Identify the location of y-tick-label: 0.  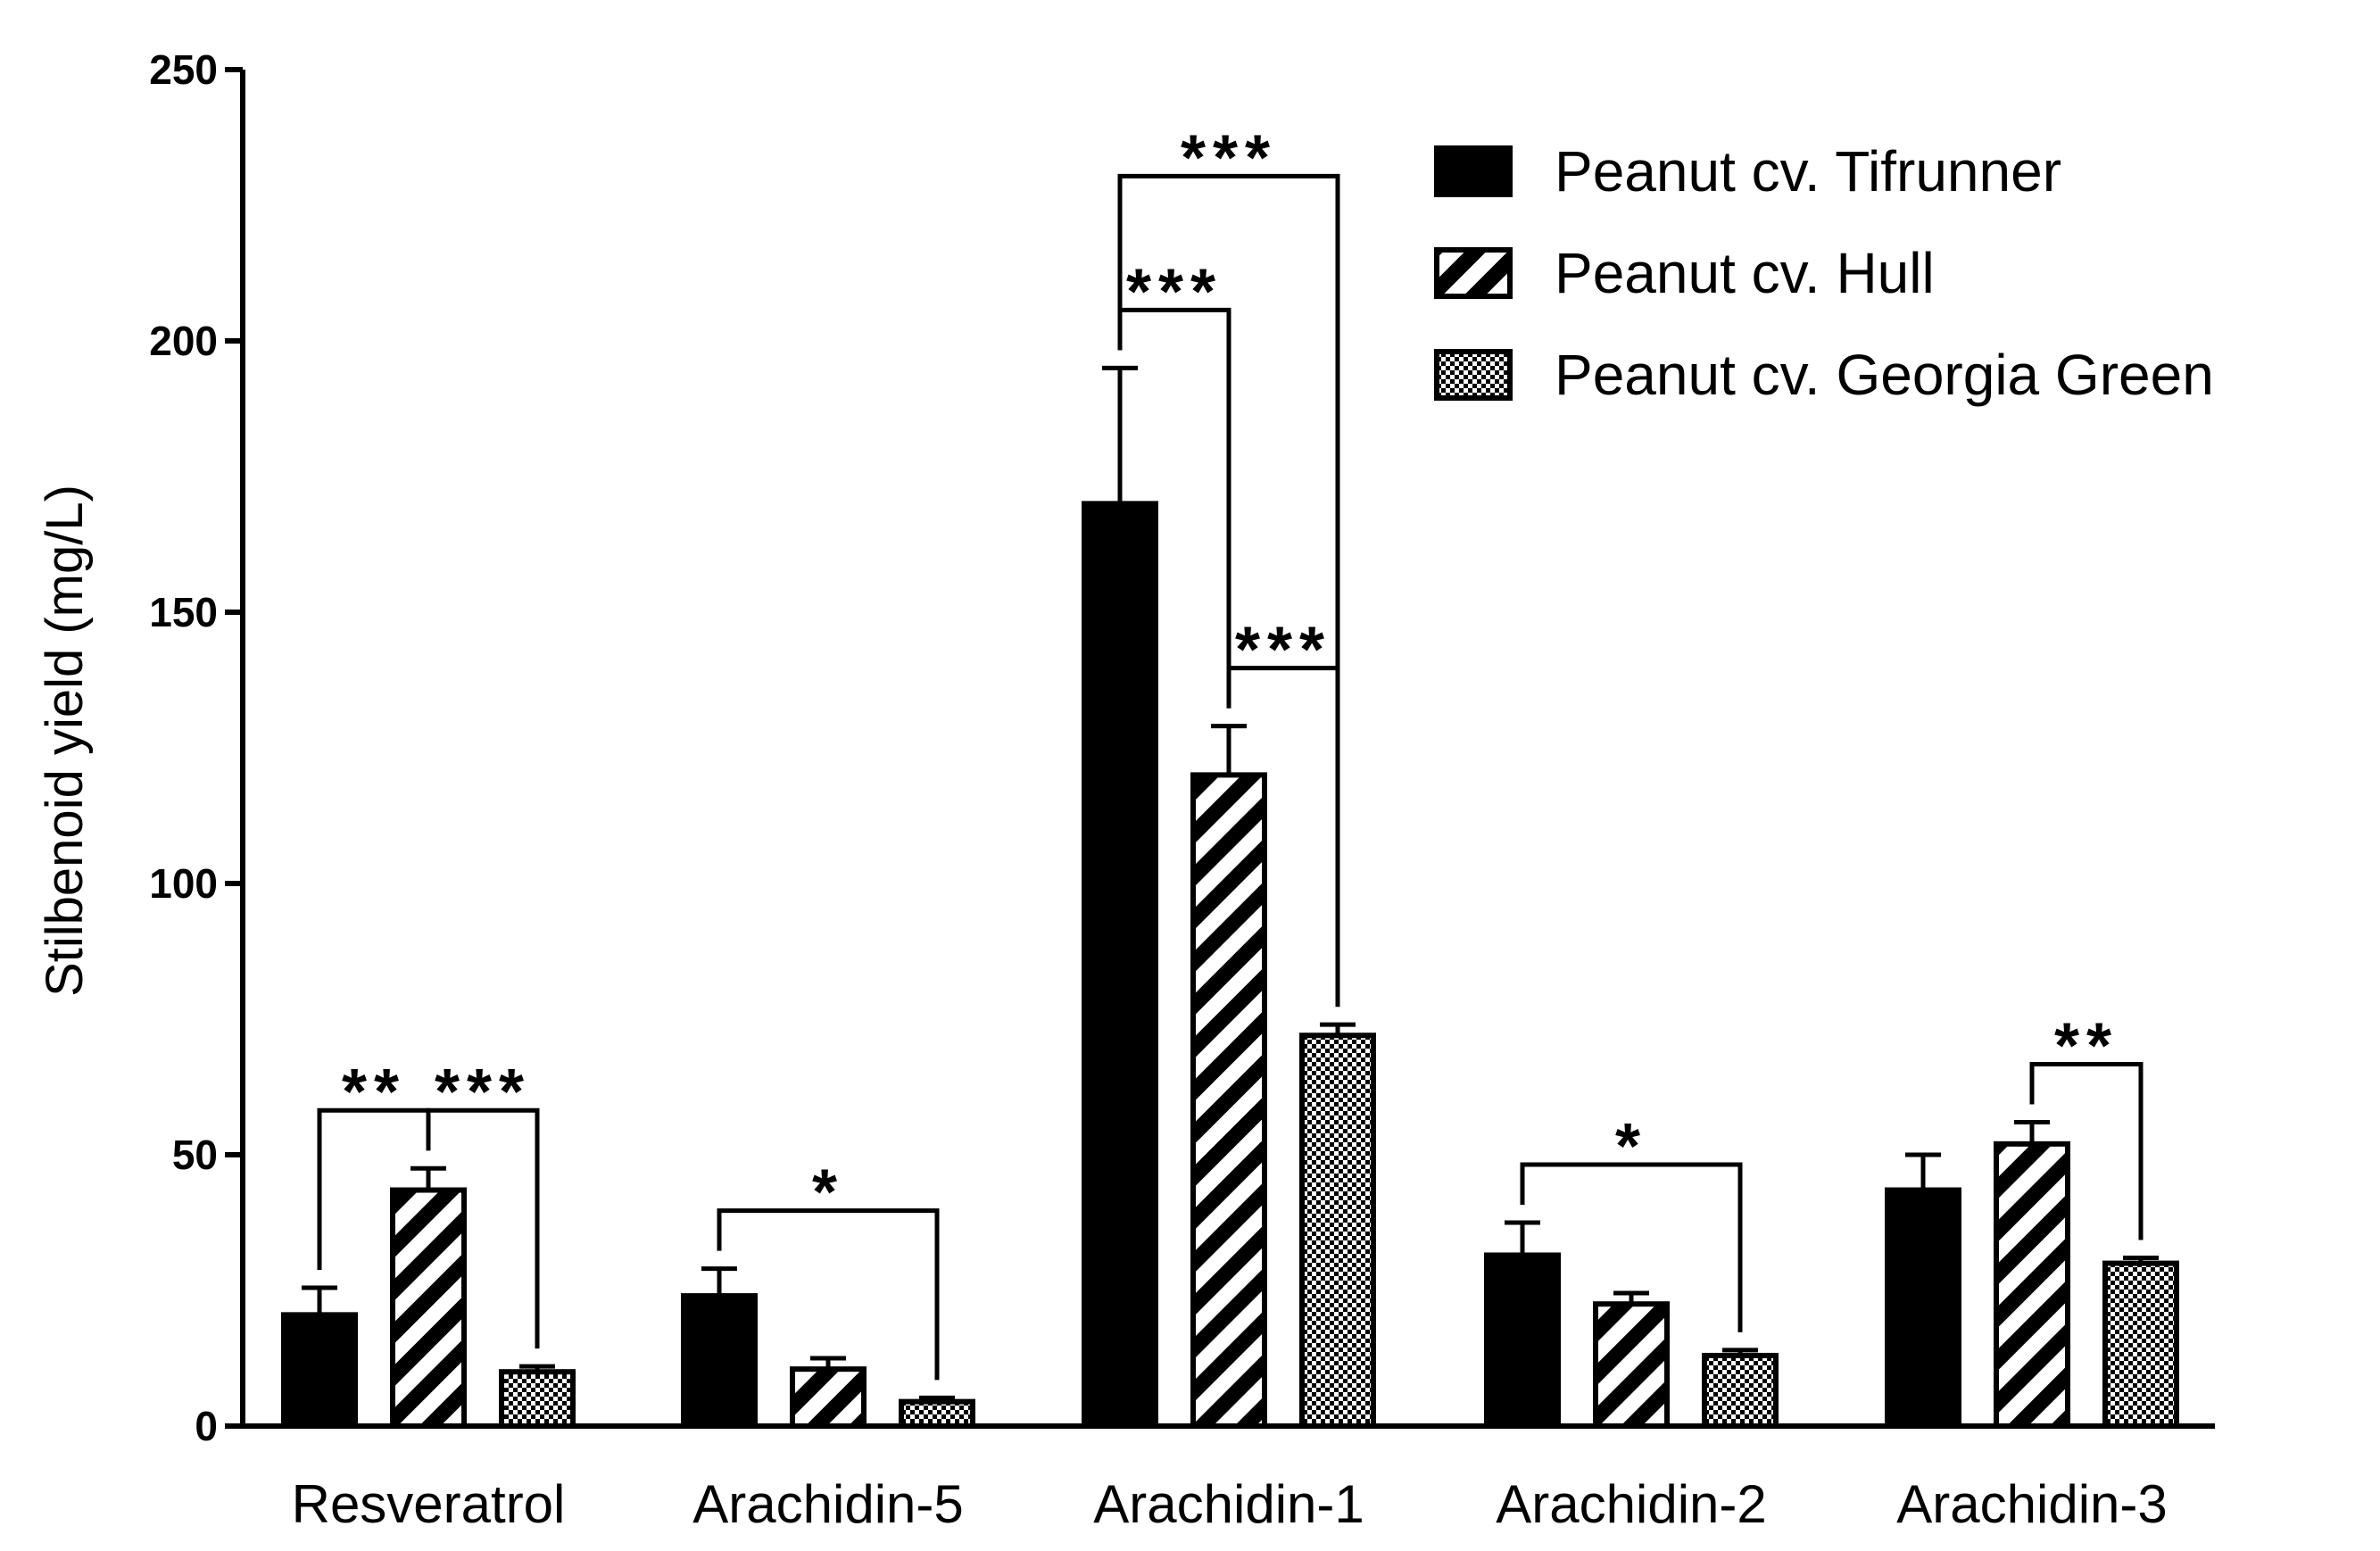
(206, 1426).